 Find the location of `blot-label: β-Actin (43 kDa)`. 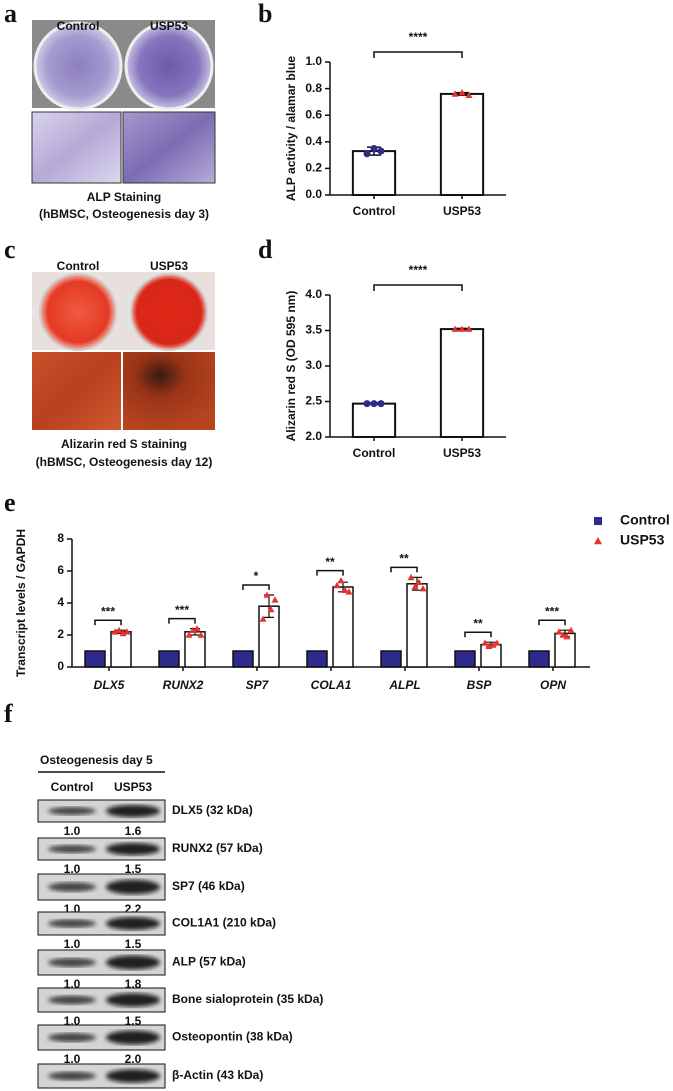

blot-label: β-Actin (43 kDa) is located at coordinates (217, 1075).